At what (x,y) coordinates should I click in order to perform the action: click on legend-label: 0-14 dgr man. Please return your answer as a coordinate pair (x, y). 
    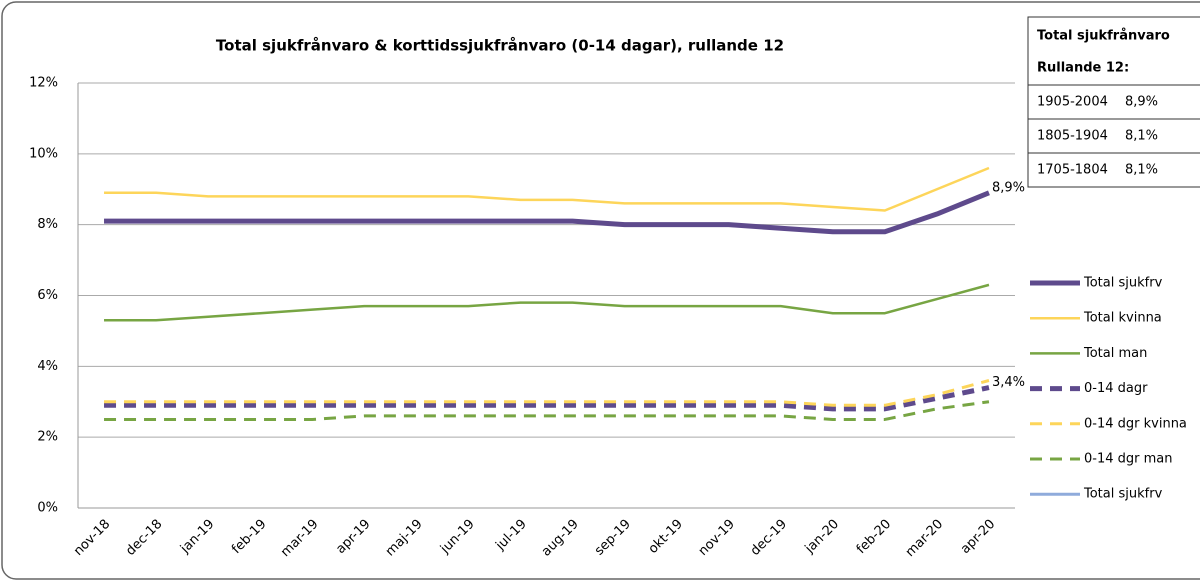
    Looking at the image, I should click on (1128, 459).